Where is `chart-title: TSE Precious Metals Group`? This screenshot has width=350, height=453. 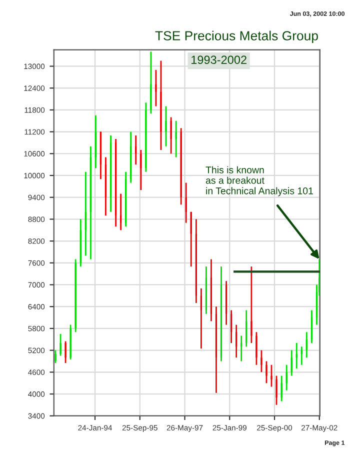 chart-title: TSE Precious Metals Group is located at coordinates (236, 37).